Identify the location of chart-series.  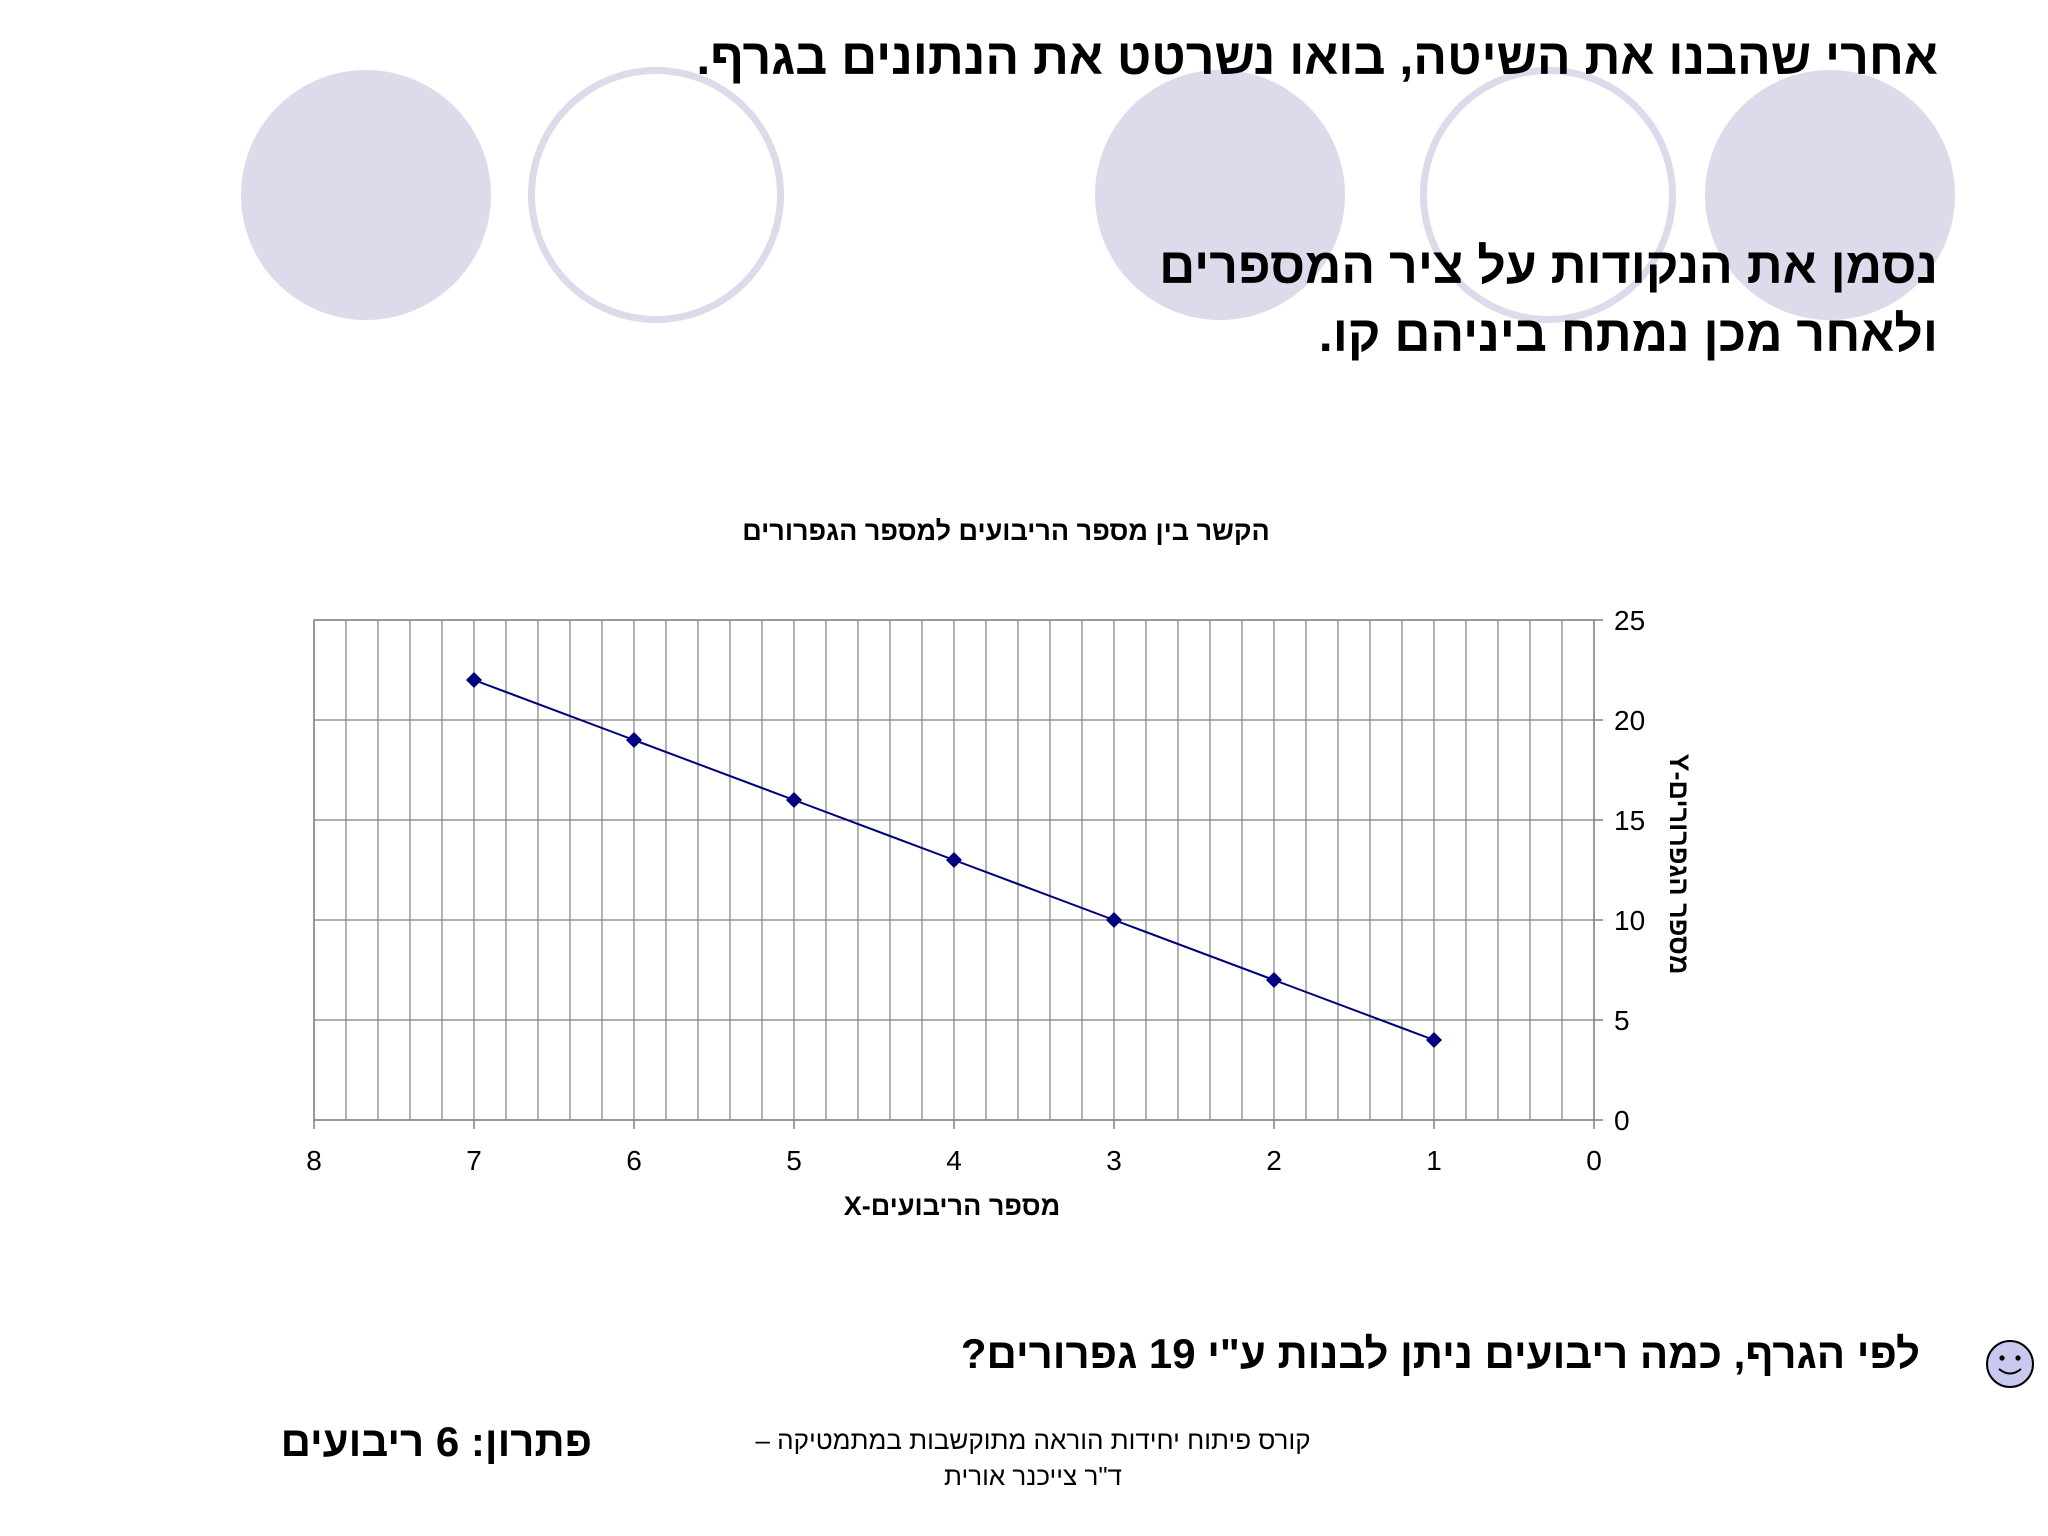
(954, 860).